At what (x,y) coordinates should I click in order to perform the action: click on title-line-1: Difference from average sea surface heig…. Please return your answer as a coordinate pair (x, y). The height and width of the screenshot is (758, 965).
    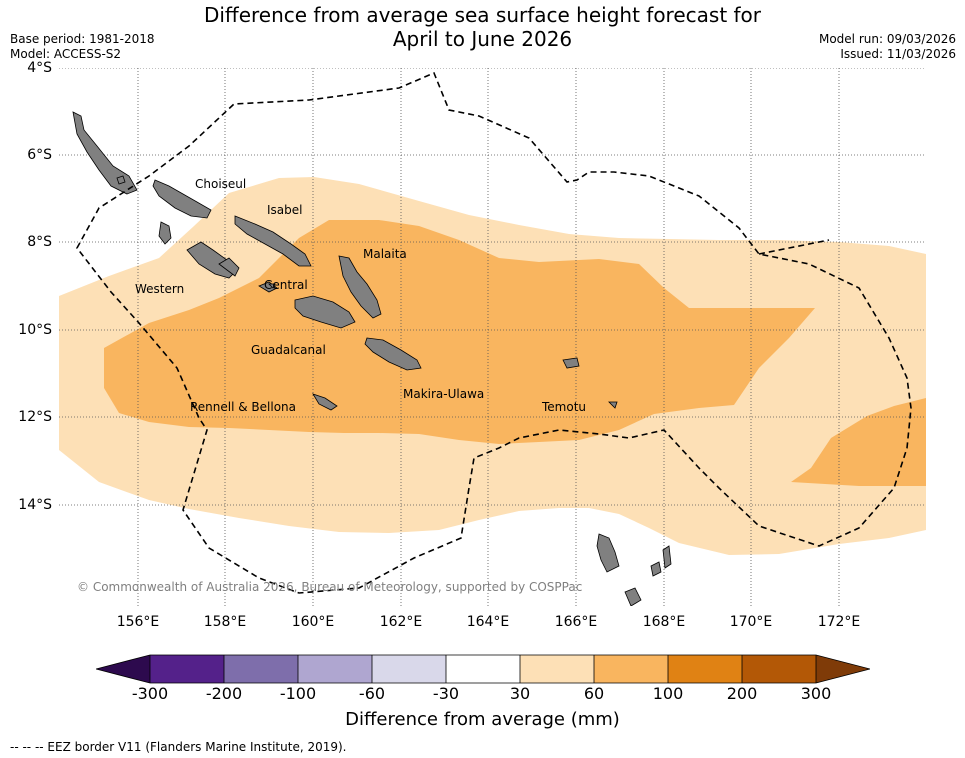
    Looking at the image, I should click on (482, 15).